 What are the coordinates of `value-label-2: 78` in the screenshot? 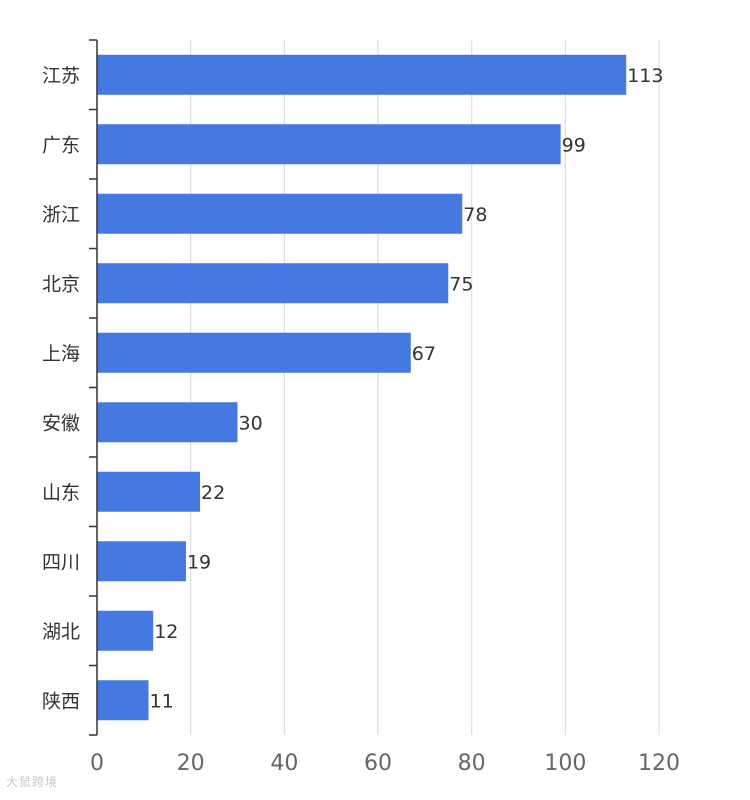 It's located at (475, 215).